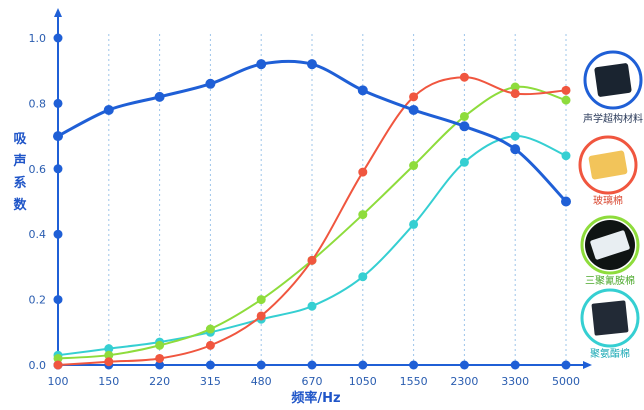  What do you see at coordinates (38, 38) in the screenshot?
I see `y-tick-label: 1.0` at bounding box center [38, 38].